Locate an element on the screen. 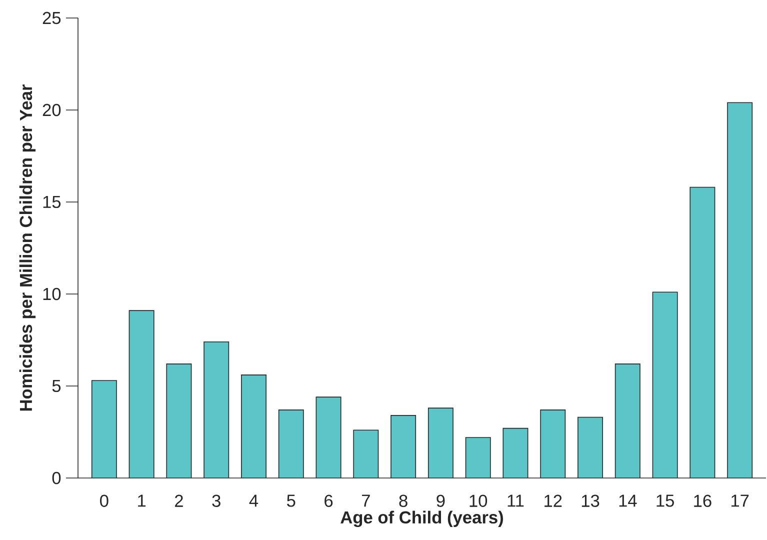  x-tick-label: 6 is located at coordinates (328, 500).